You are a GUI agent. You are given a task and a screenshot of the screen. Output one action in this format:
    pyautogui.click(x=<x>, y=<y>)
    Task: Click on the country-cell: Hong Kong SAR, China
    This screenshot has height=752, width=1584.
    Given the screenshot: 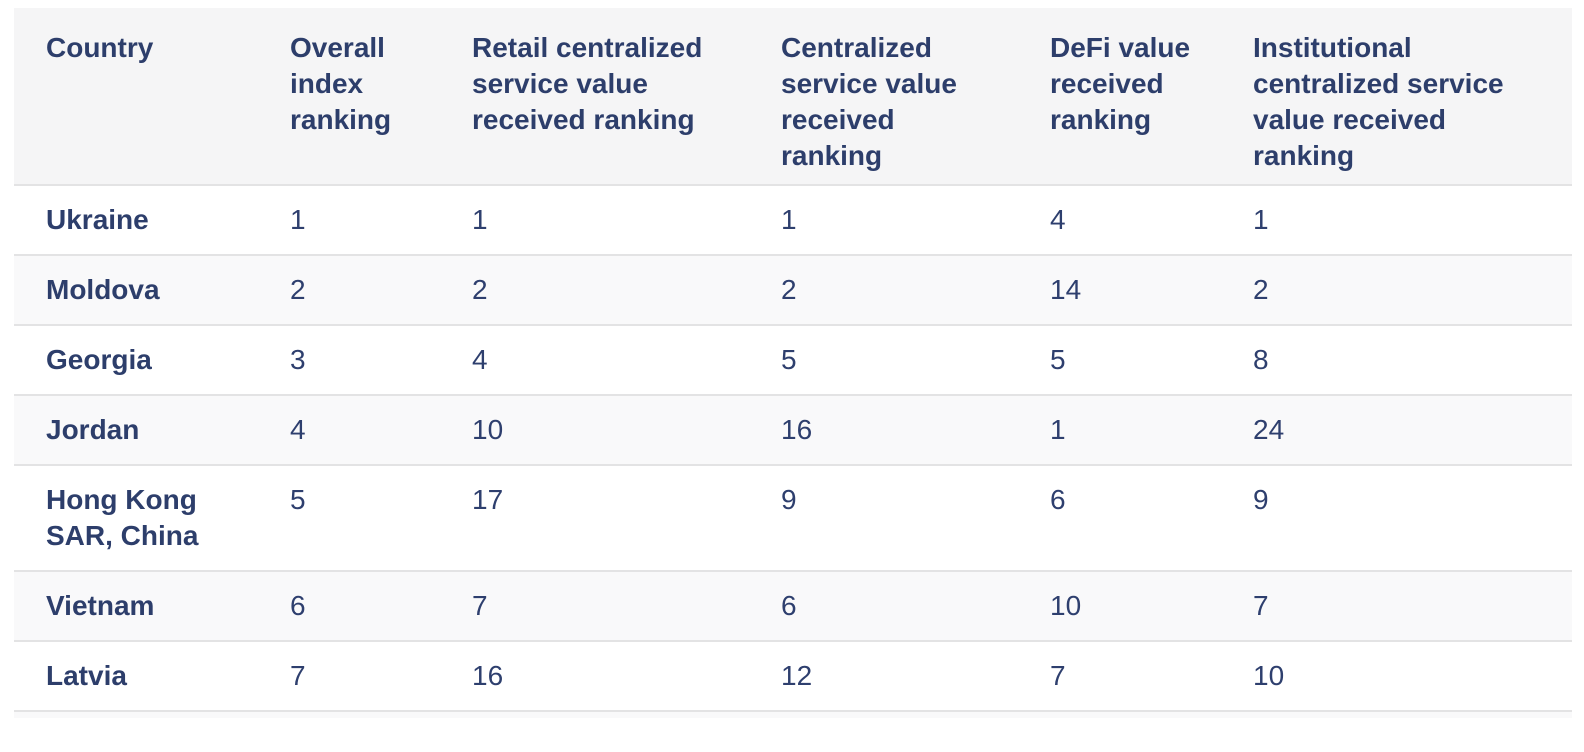 What is the action you would take?
    pyautogui.click(x=136, y=518)
    